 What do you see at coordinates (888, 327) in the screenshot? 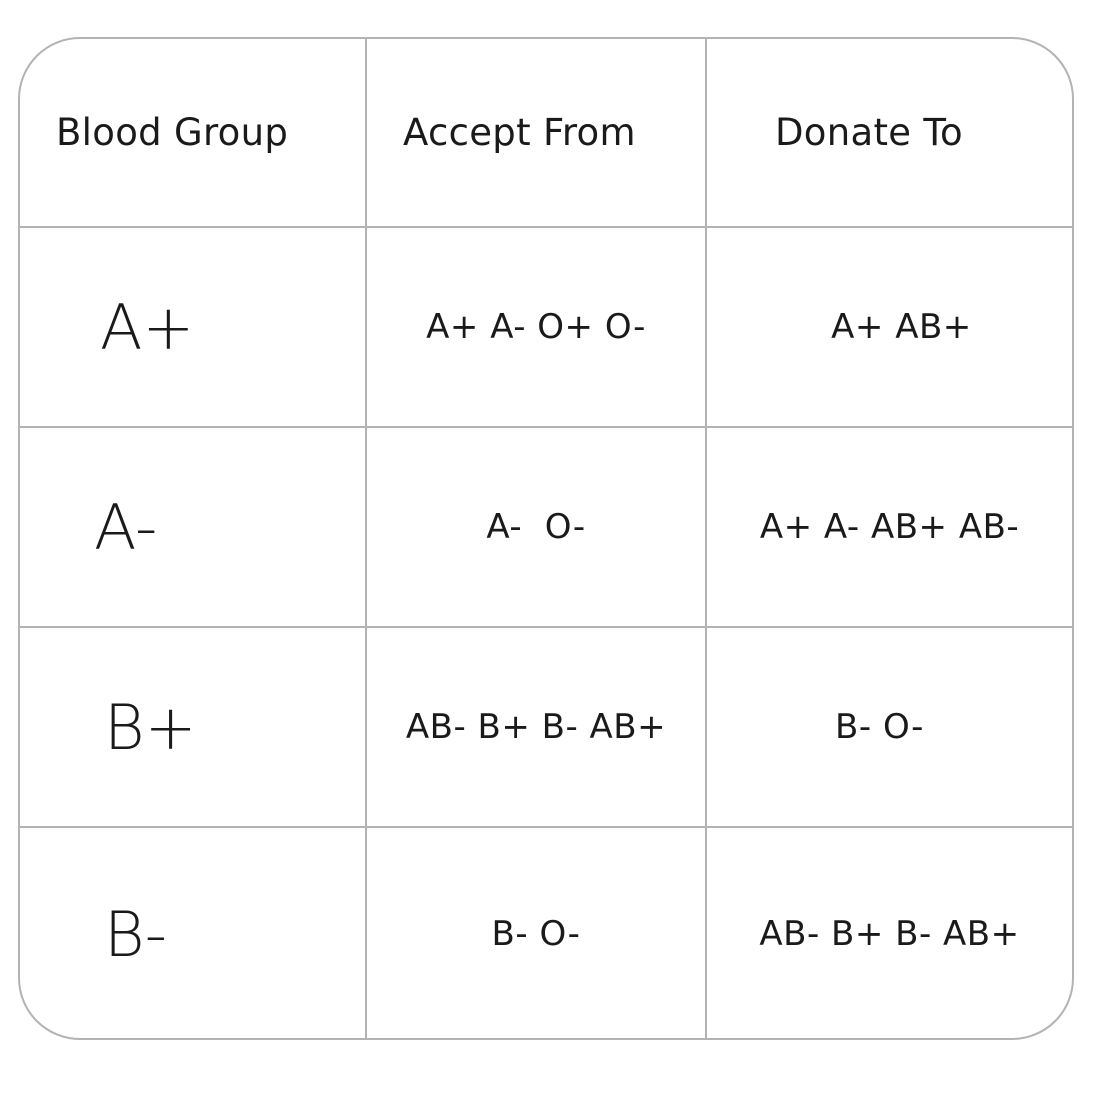
I see `donate-to-cell: A+ AB+` at bounding box center [888, 327].